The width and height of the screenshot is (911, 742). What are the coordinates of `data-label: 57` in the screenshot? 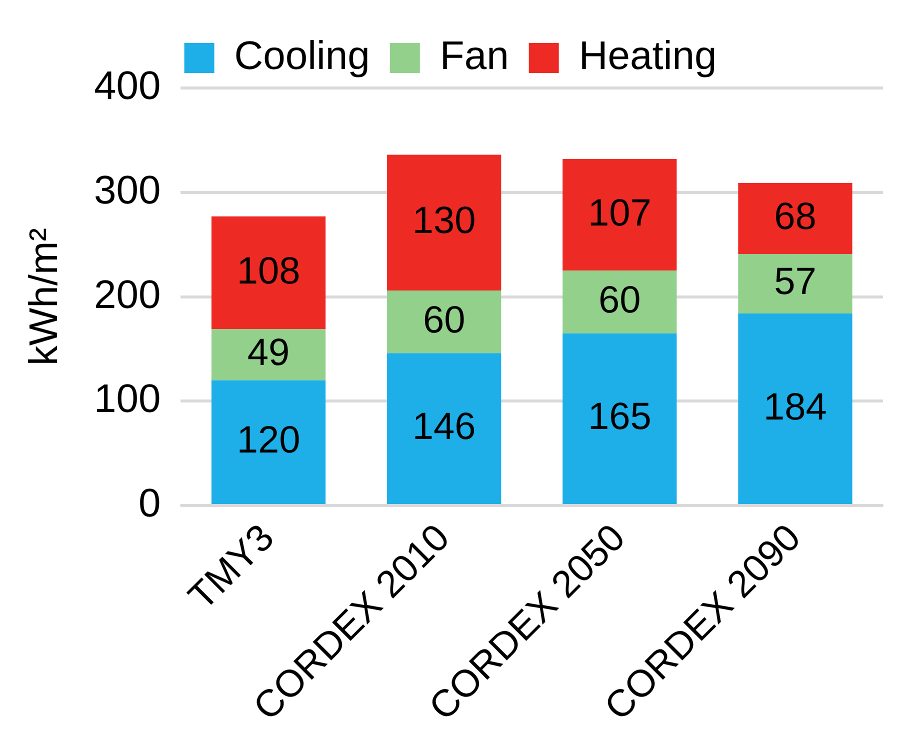 It's located at (795, 282).